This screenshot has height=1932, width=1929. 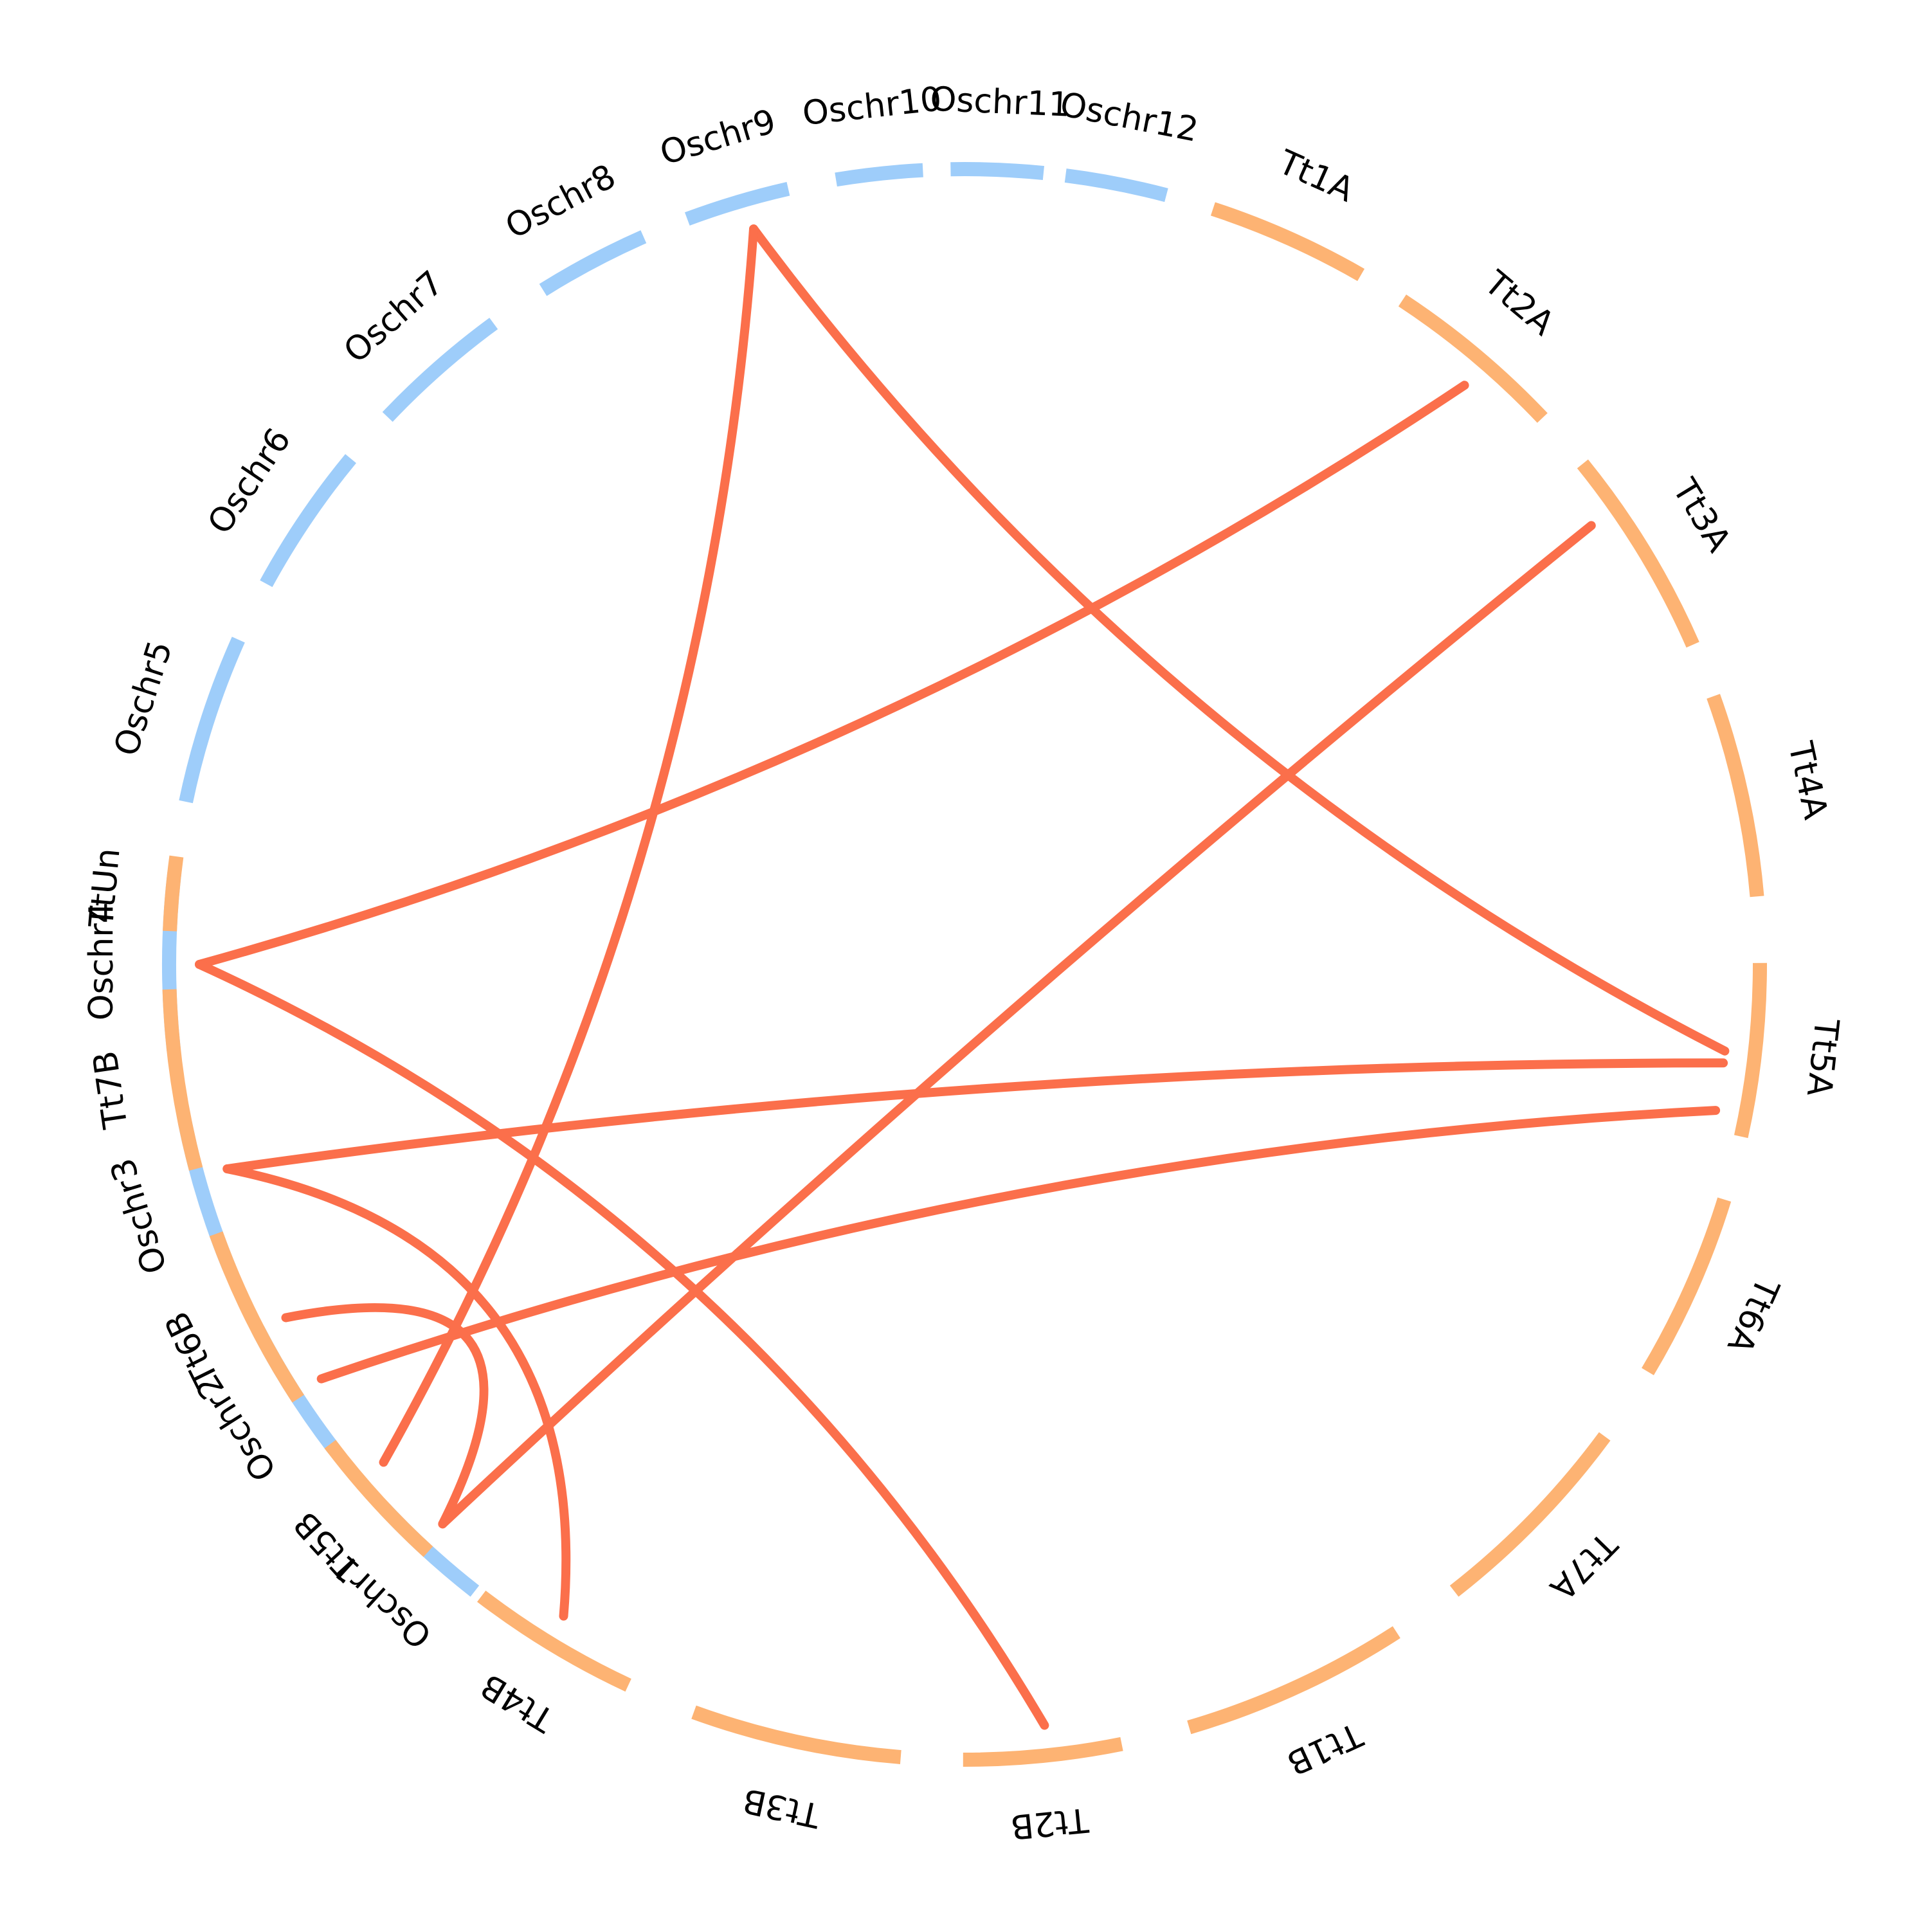 What do you see at coordinates (1638, 553) in the screenshot?
I see `arc-tt3a` at bounding box center [1638, 553].